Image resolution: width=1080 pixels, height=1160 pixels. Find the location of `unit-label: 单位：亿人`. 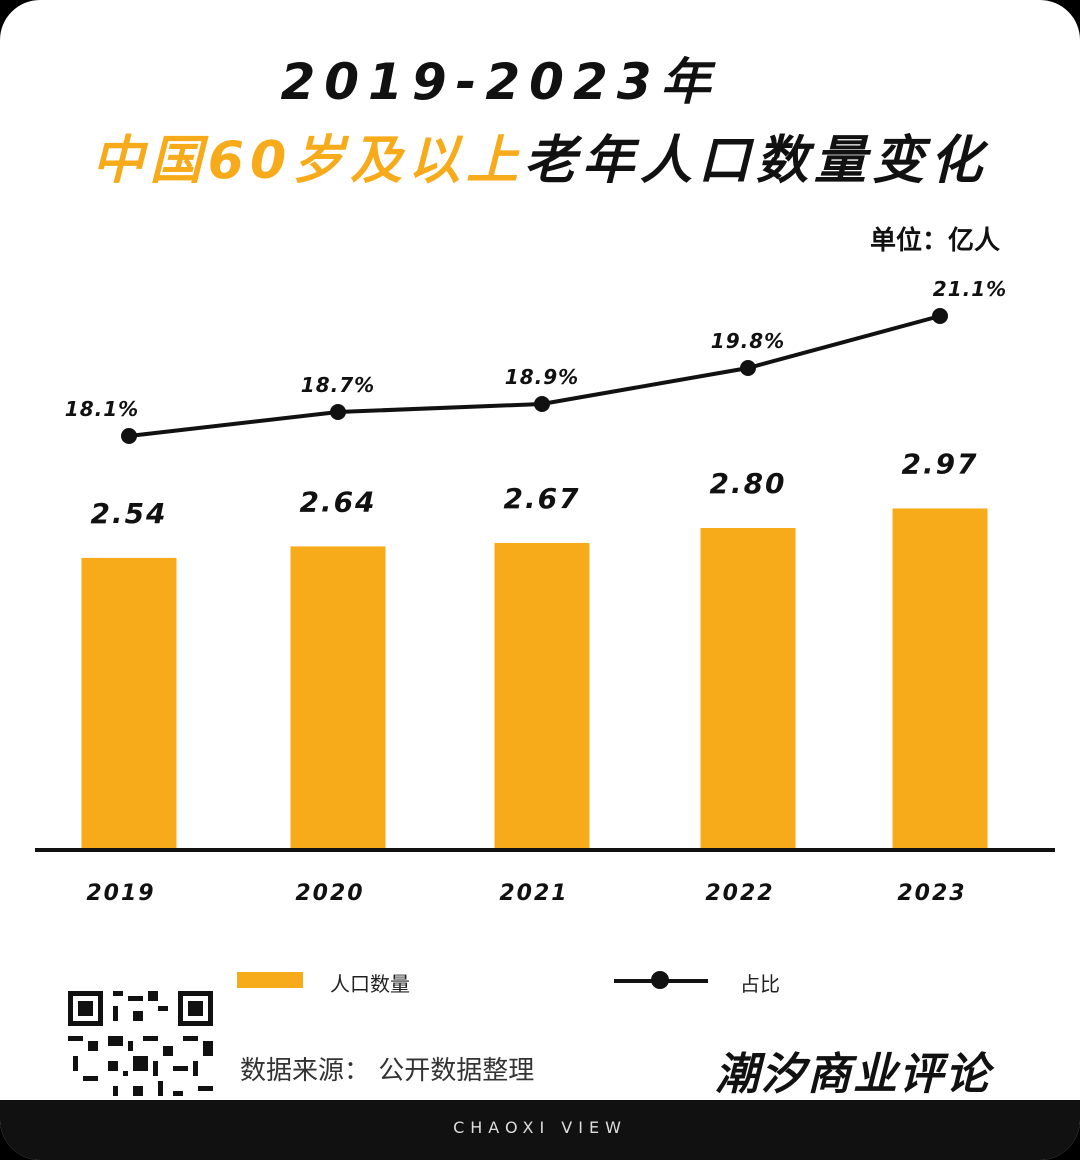

unit-label: 单位：亿人 is located at coordinates (934, 241).